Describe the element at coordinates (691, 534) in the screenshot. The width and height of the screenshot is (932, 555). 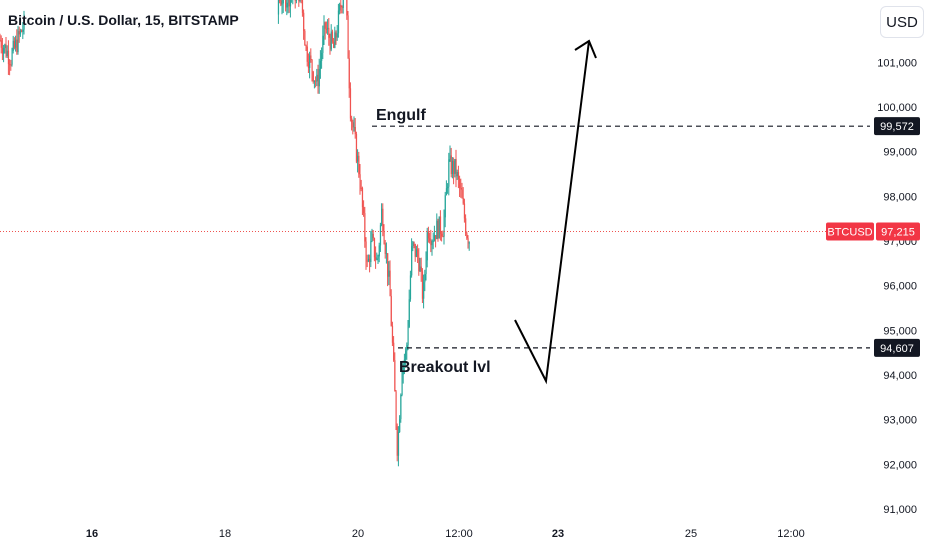
I see `x-tick-label: 25` at that location.